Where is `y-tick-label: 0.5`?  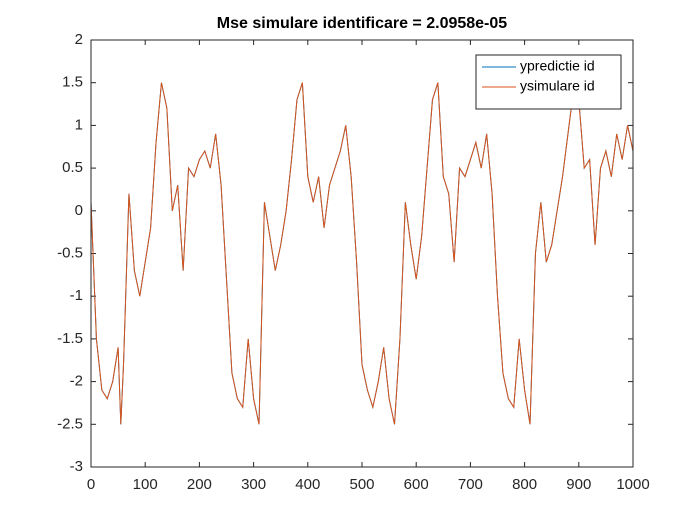 y-tick-label: 0.5 is located at coordinates (72, 167).